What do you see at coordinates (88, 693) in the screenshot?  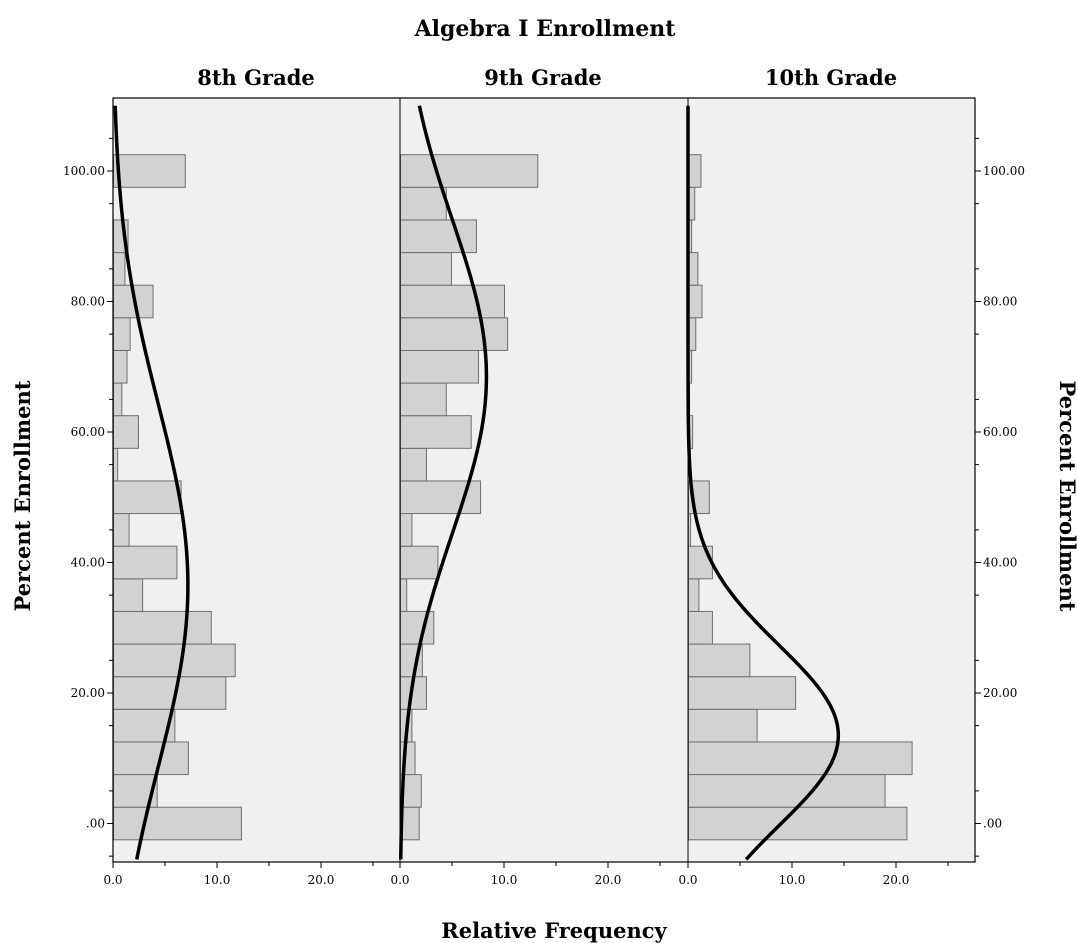 I see `y-tick-label-left: 20.00` at bounding box center [88, 693].